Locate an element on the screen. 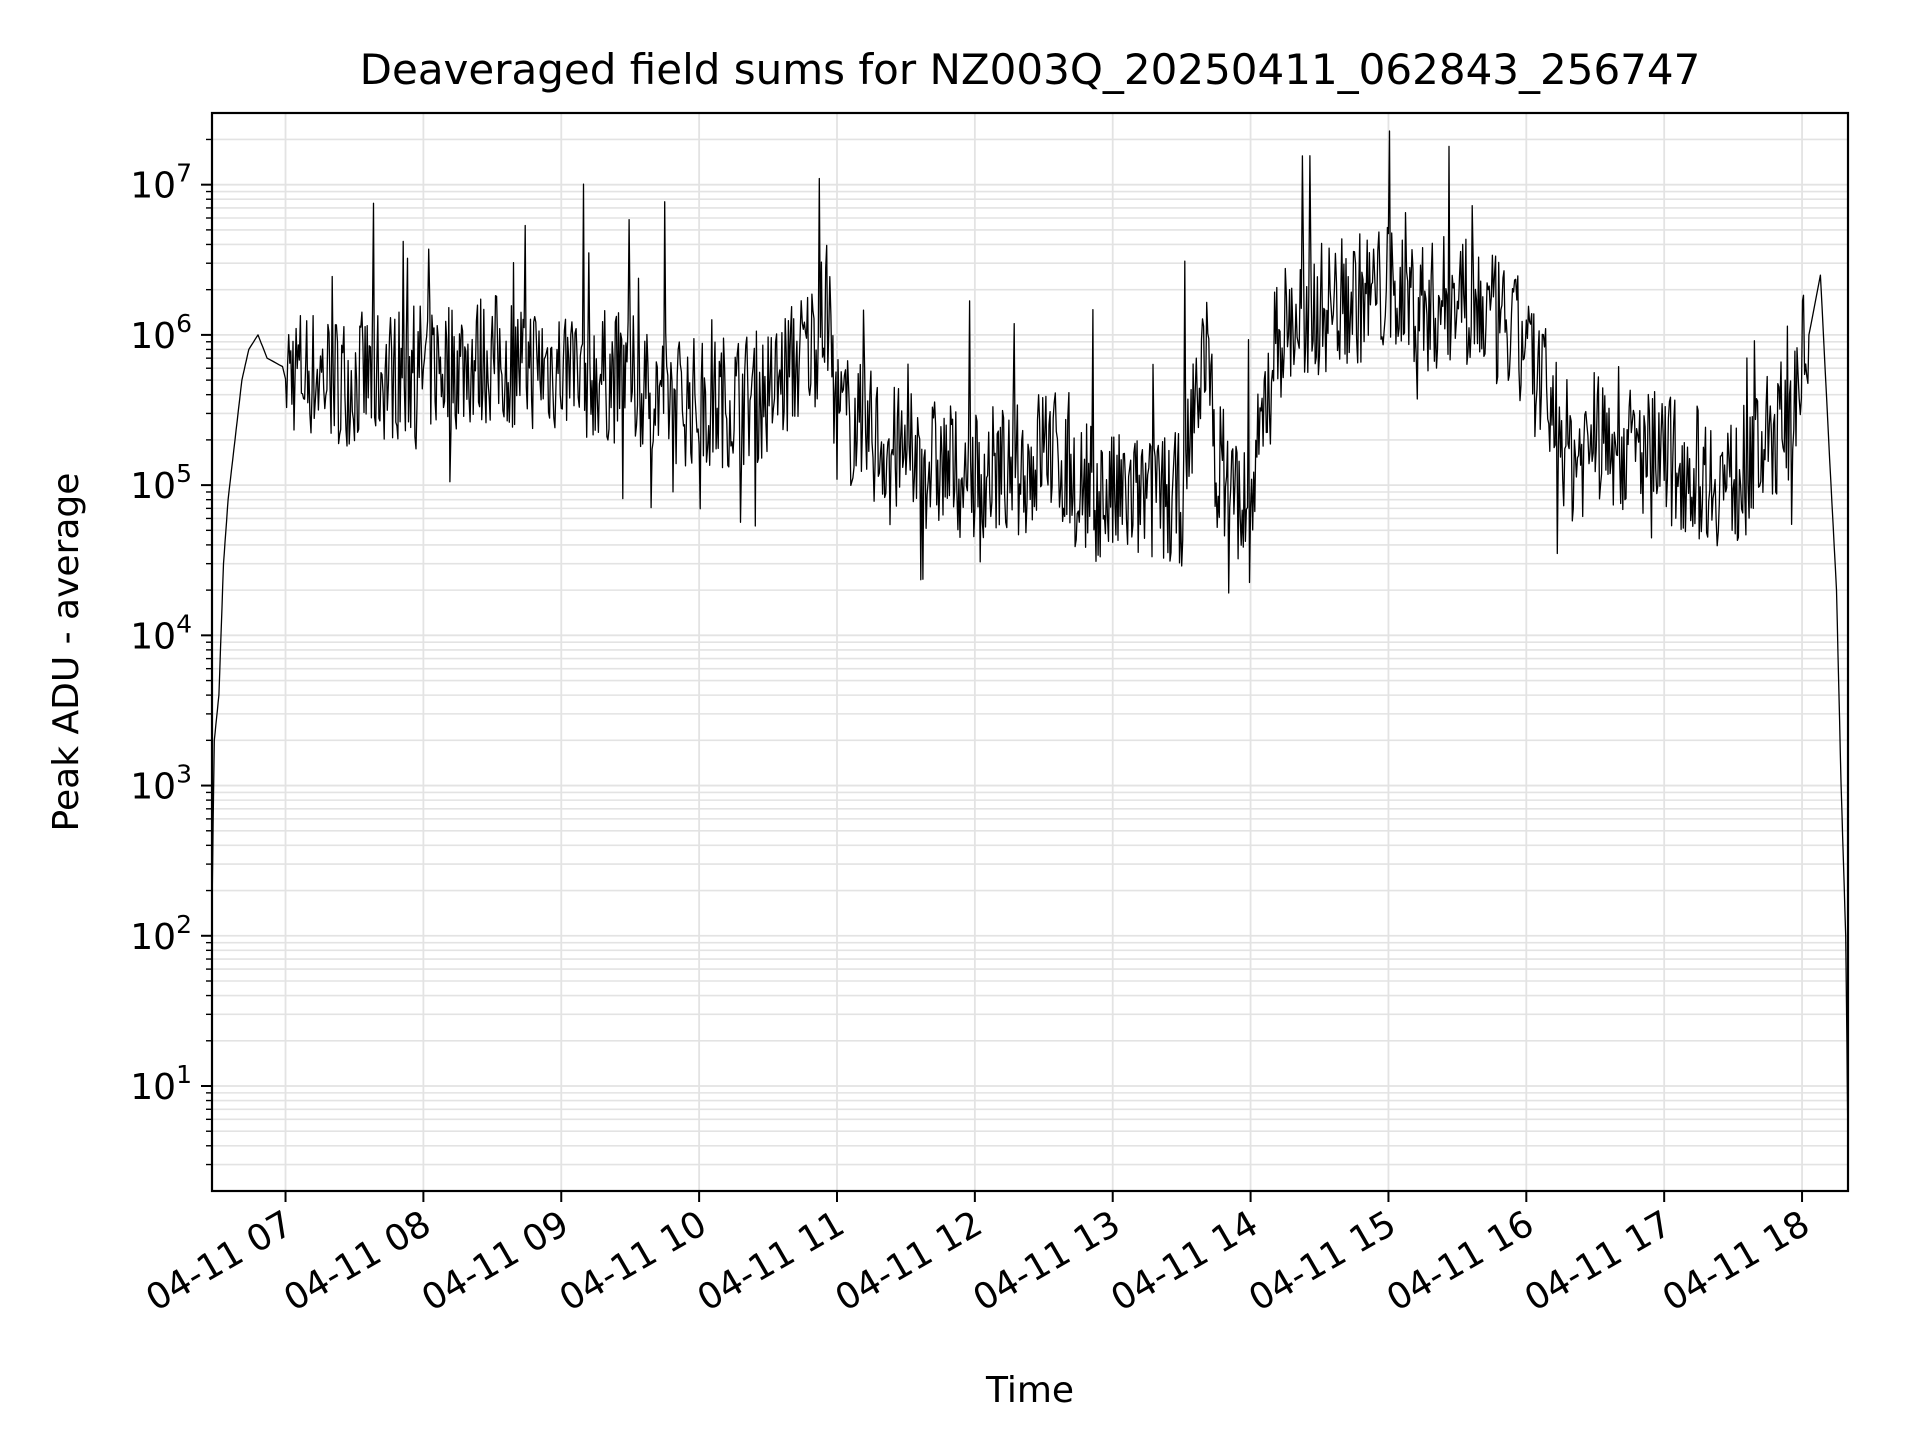  y-tick-label: 10² is located at coordinates (161, 934).